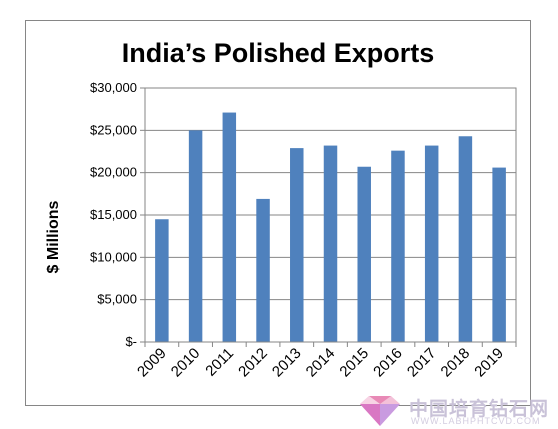 This screenshot has height=429, width=558. Describe the element at coordinates (364, 254) in the screenshot. I see `bar-2015` at that location.